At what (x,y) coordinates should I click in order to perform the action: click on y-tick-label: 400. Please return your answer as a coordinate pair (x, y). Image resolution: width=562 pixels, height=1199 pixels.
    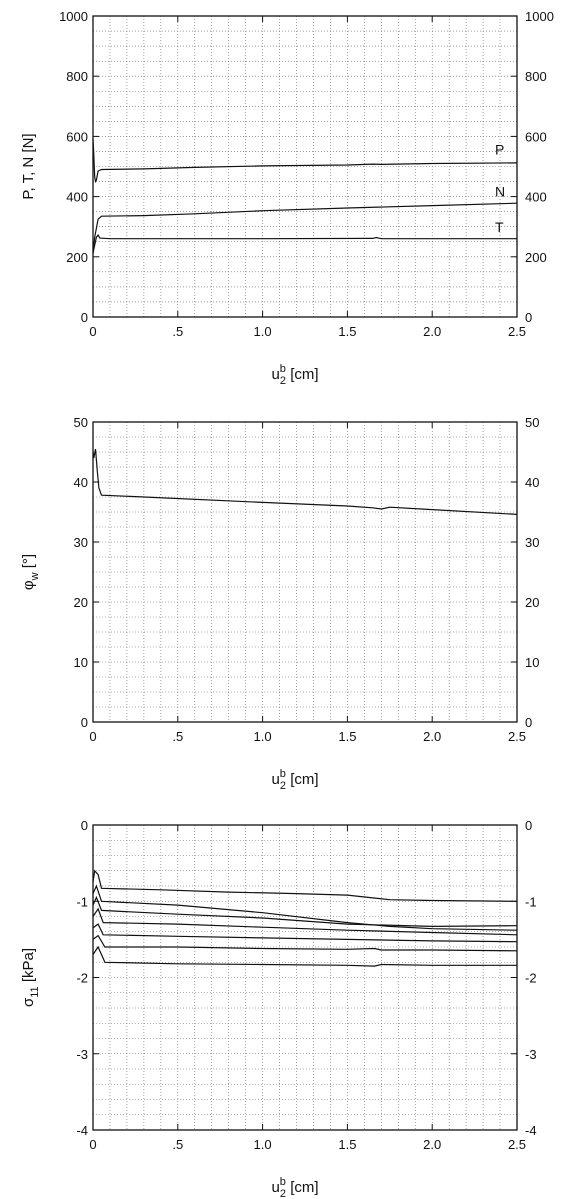
    Looking at the image, I should click on (77, 197).